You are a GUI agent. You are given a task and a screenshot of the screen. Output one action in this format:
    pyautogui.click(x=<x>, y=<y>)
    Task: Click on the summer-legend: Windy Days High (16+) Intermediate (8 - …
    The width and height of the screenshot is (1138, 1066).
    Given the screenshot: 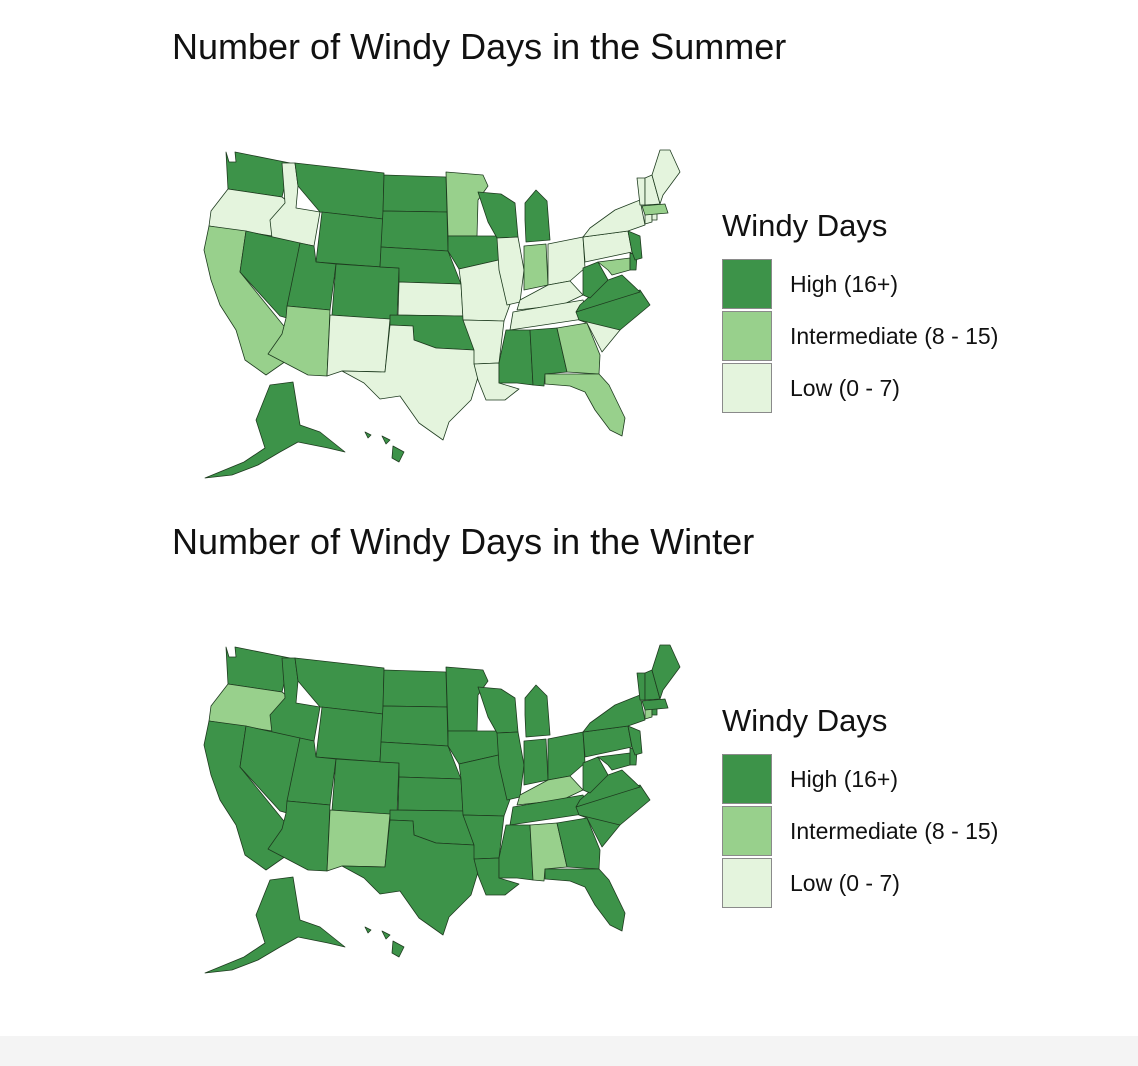 What is the action you would take?
    pyautogui.click(x=860, y=311)
    